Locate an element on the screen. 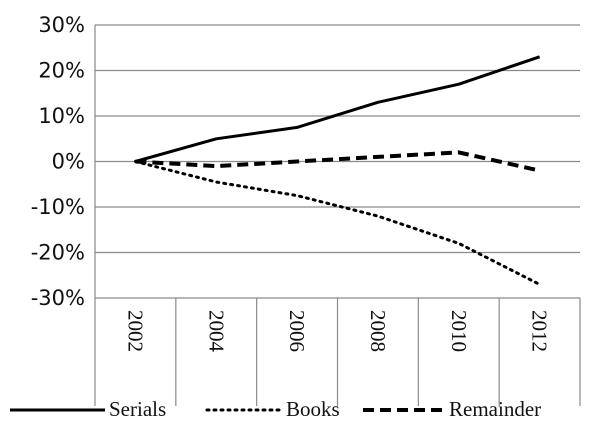  y-tick-label: 0% is located at coordinates (68, 162).